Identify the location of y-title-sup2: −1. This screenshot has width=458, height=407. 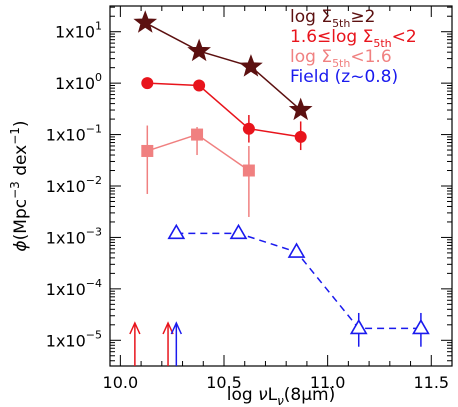
(15, 136).